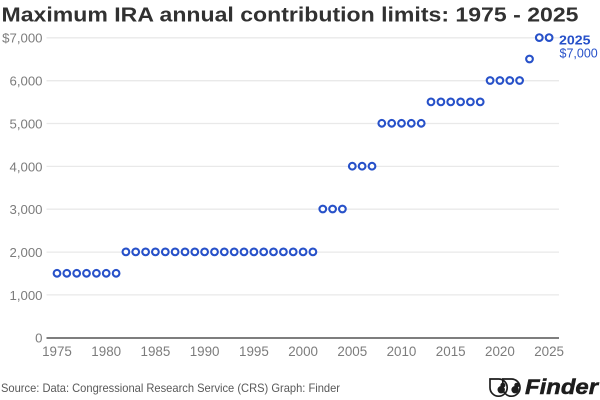  What do you see at coordinates (25, 252) in the screenshot?
I see `svg-text: 2,000` at bounding box center [25, 252].